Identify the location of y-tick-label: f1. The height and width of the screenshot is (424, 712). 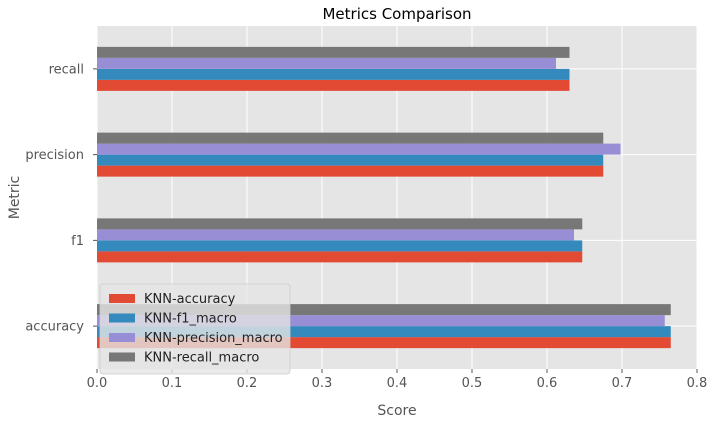
(77, 241).